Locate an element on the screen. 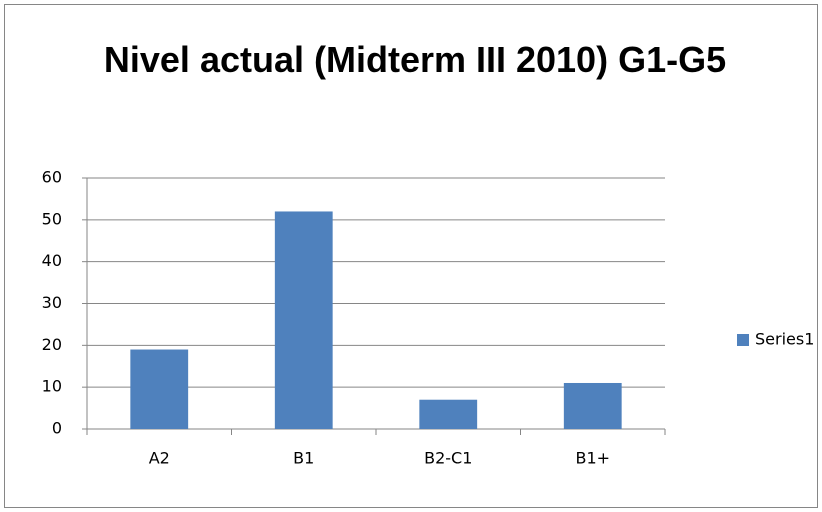 The height and width of the screenshot is (512, 822). y-tick-label: 20 is located at coordinates (52, 344).